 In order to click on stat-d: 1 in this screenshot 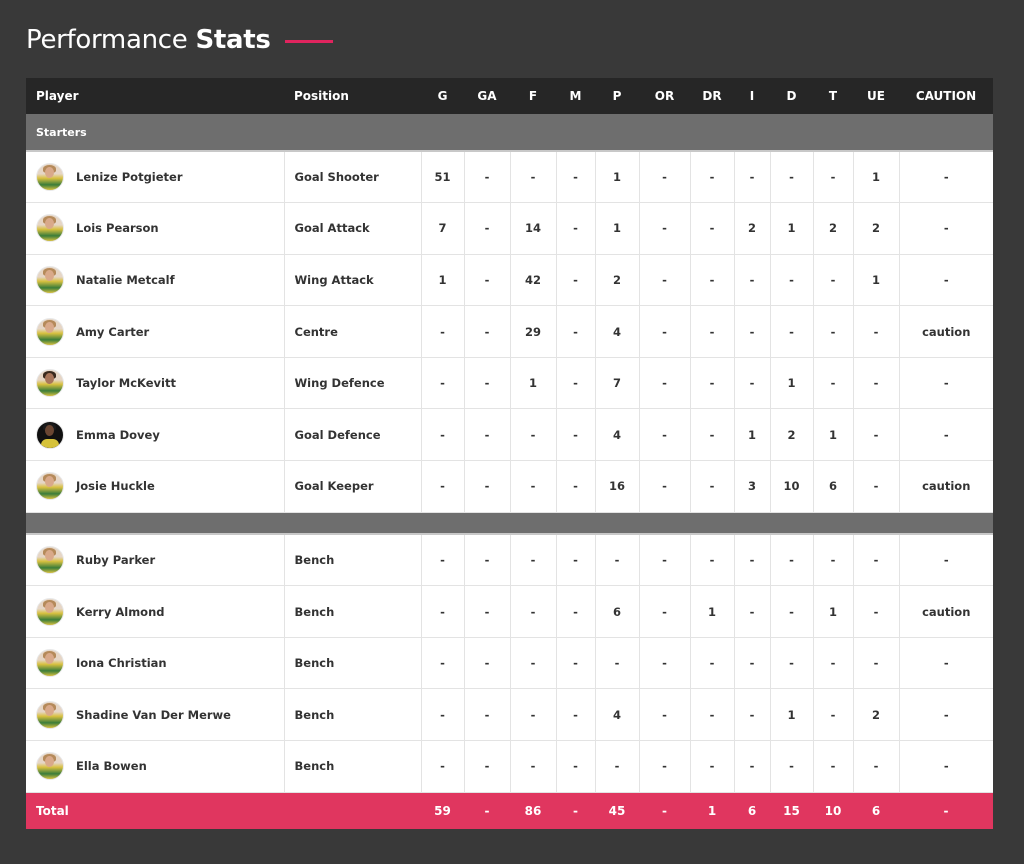, I will do `click(792, 383)`.